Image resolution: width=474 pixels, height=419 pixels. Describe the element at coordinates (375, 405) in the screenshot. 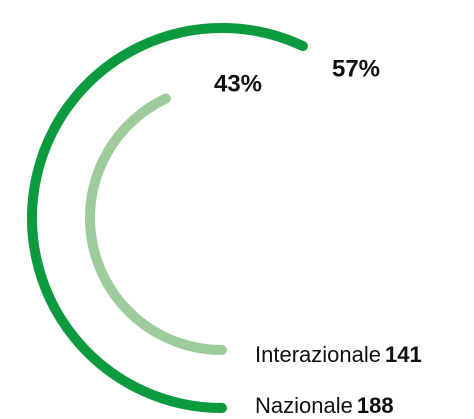

I see `count: 188` at that location.